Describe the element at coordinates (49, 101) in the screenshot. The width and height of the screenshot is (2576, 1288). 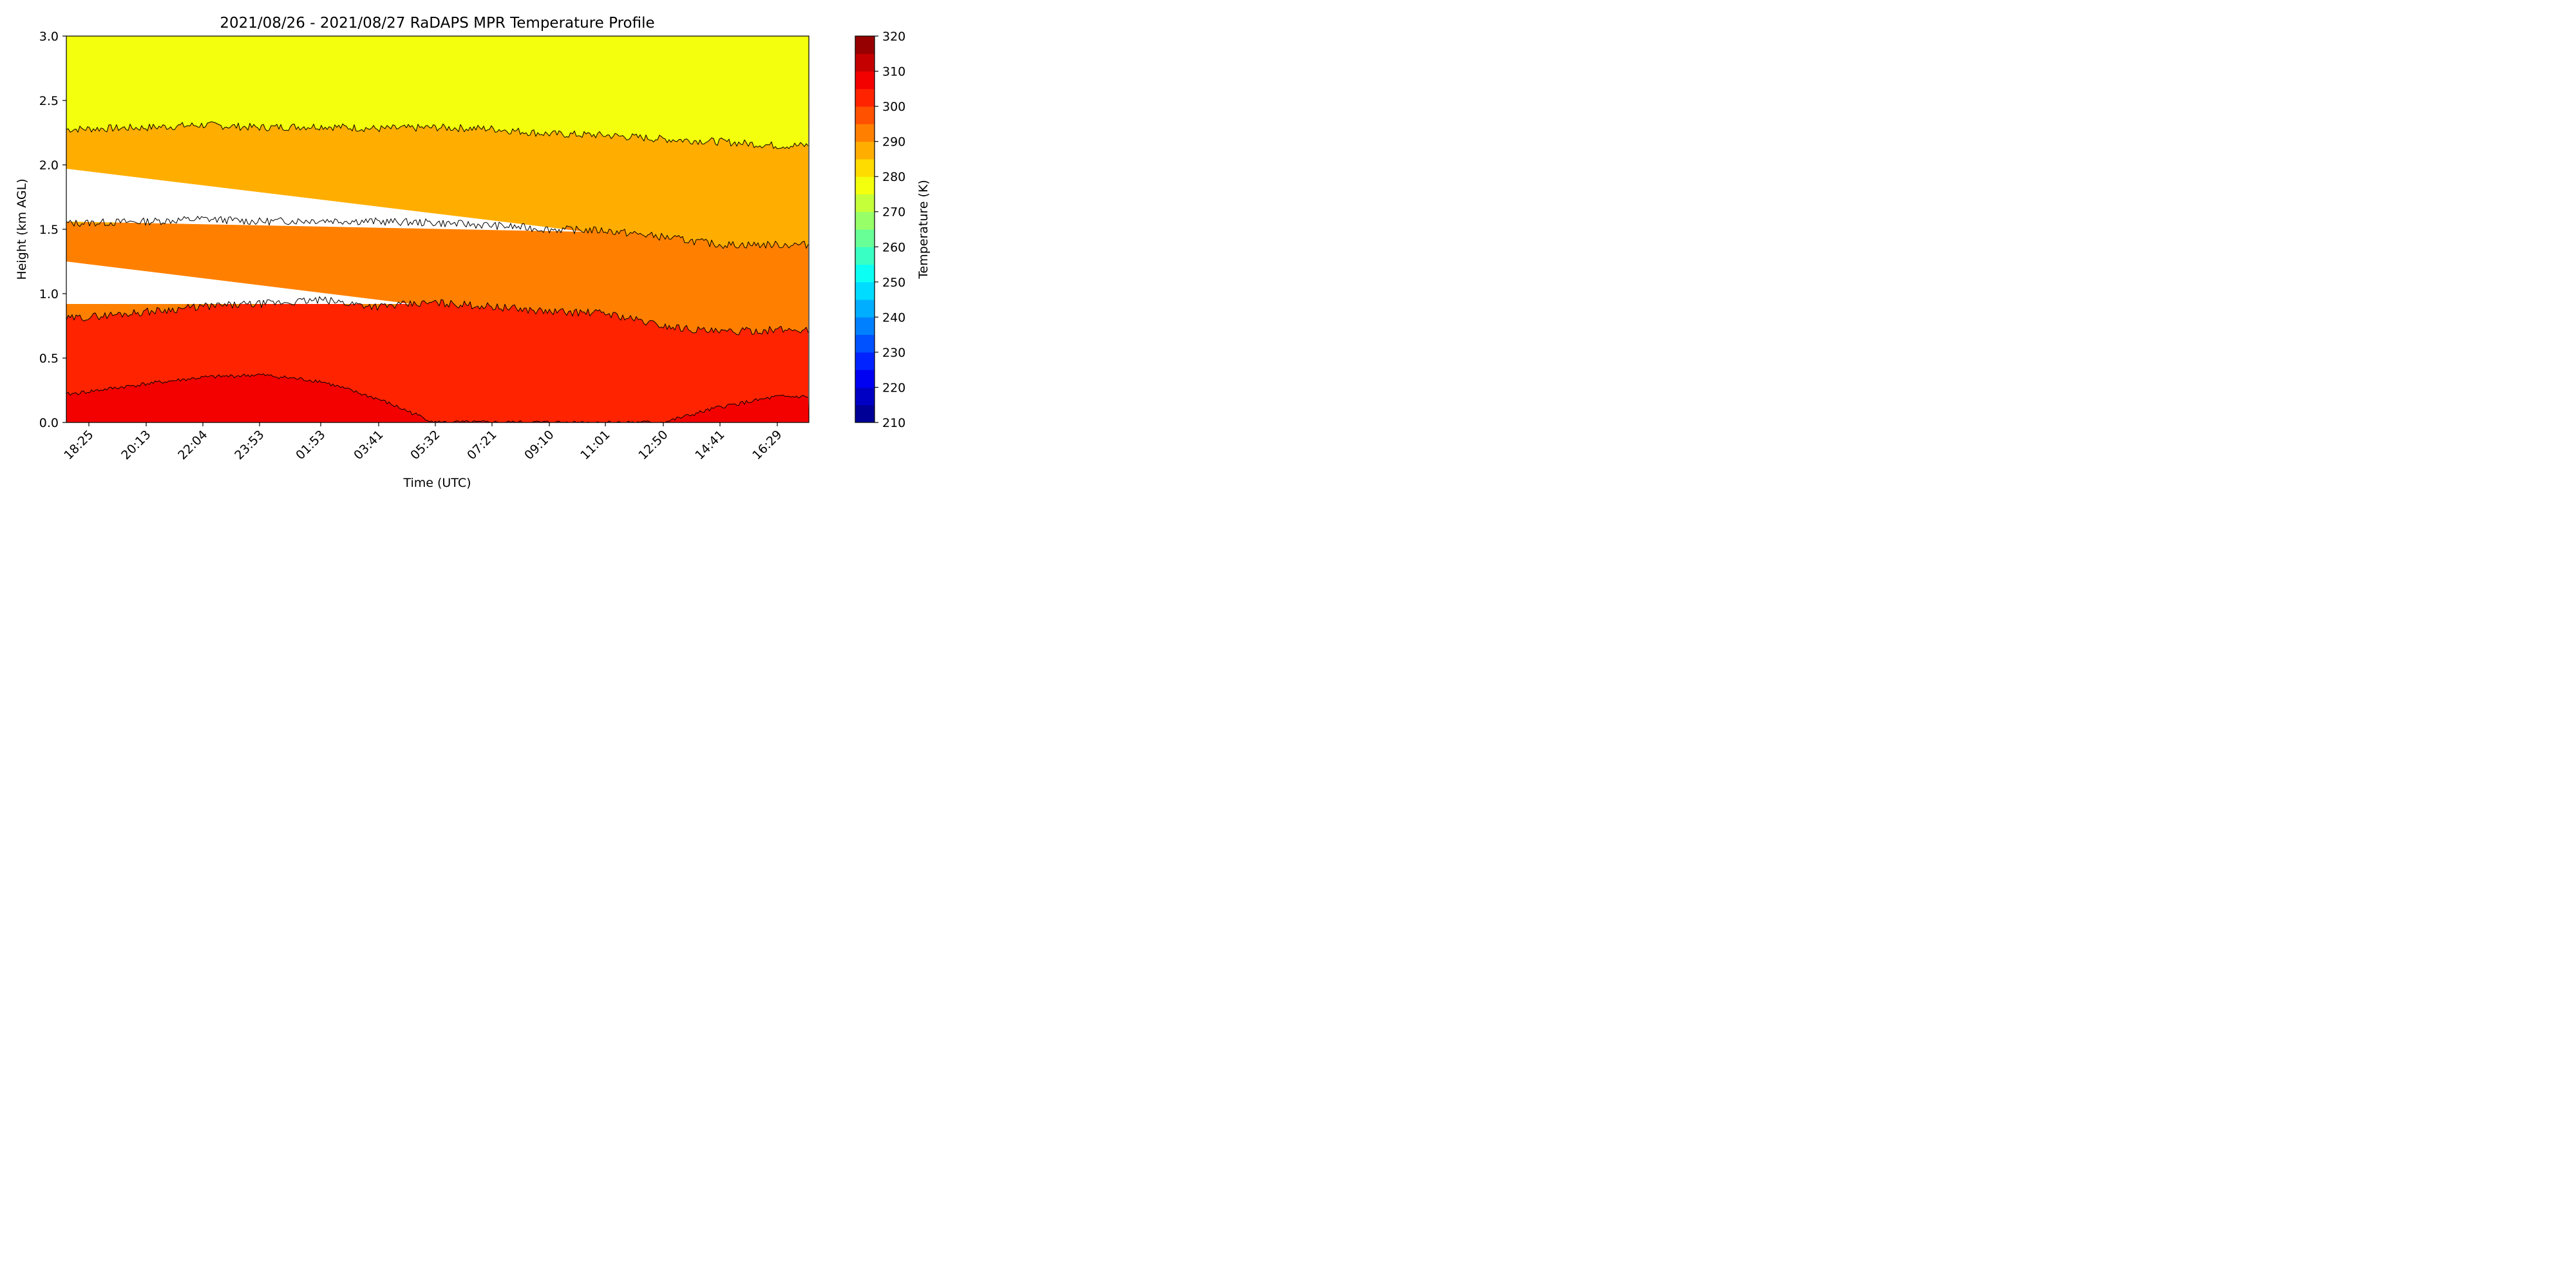
I see `y-tick-label: 2.5` at that location.